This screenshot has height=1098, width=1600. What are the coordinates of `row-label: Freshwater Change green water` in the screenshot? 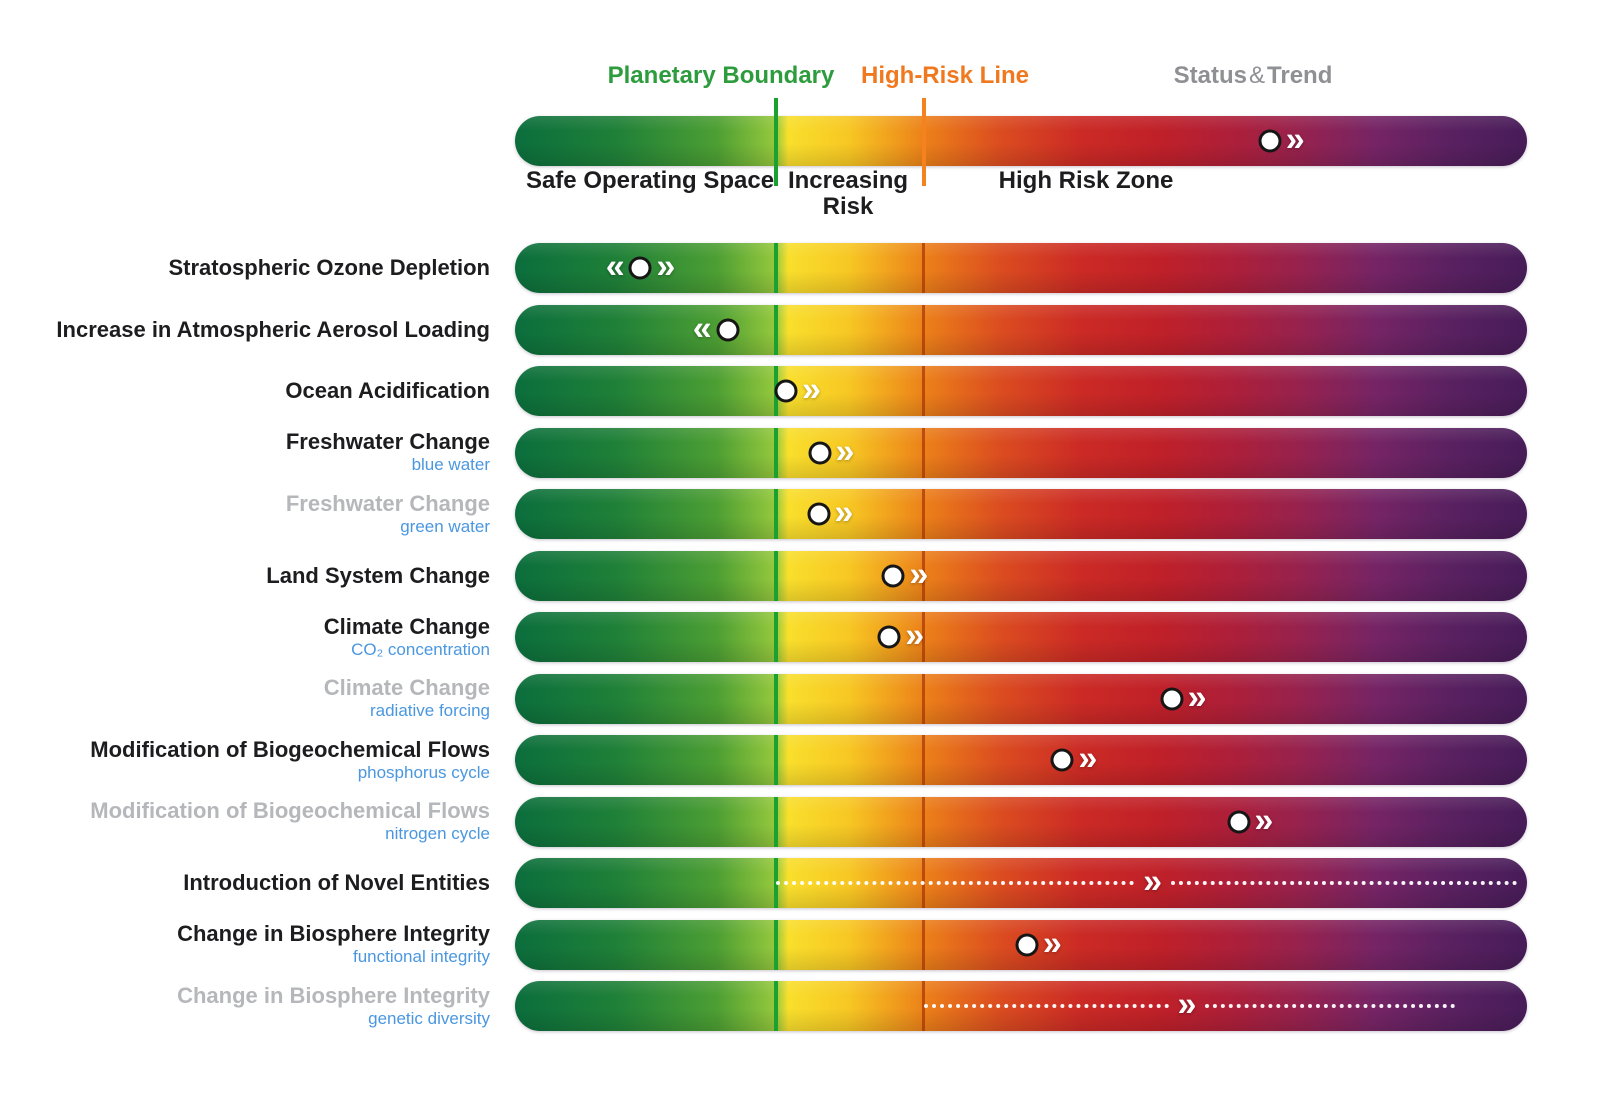 It's located at (245, 514).